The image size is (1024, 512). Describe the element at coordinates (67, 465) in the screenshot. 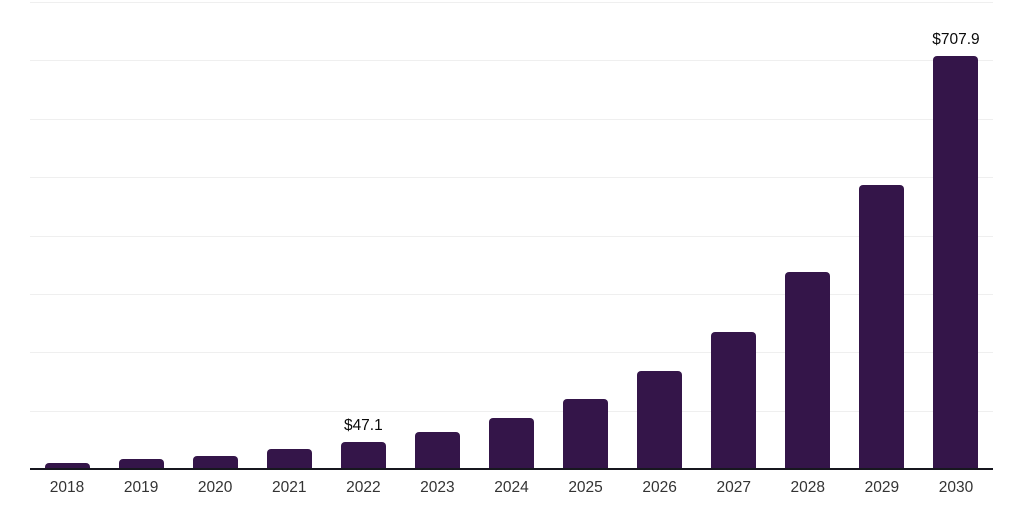

I see `bar-2018` at that location.